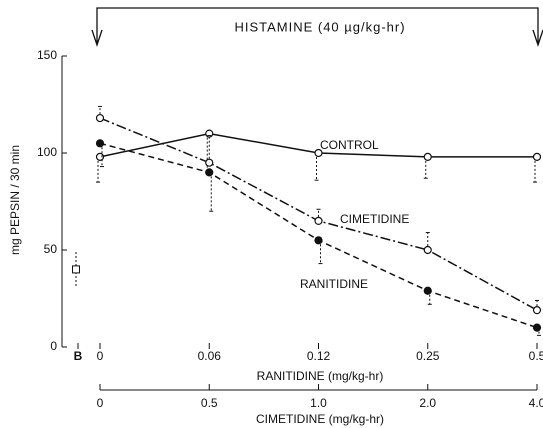  I want to click on x-tick-label: 0.12, so click(319, 356).